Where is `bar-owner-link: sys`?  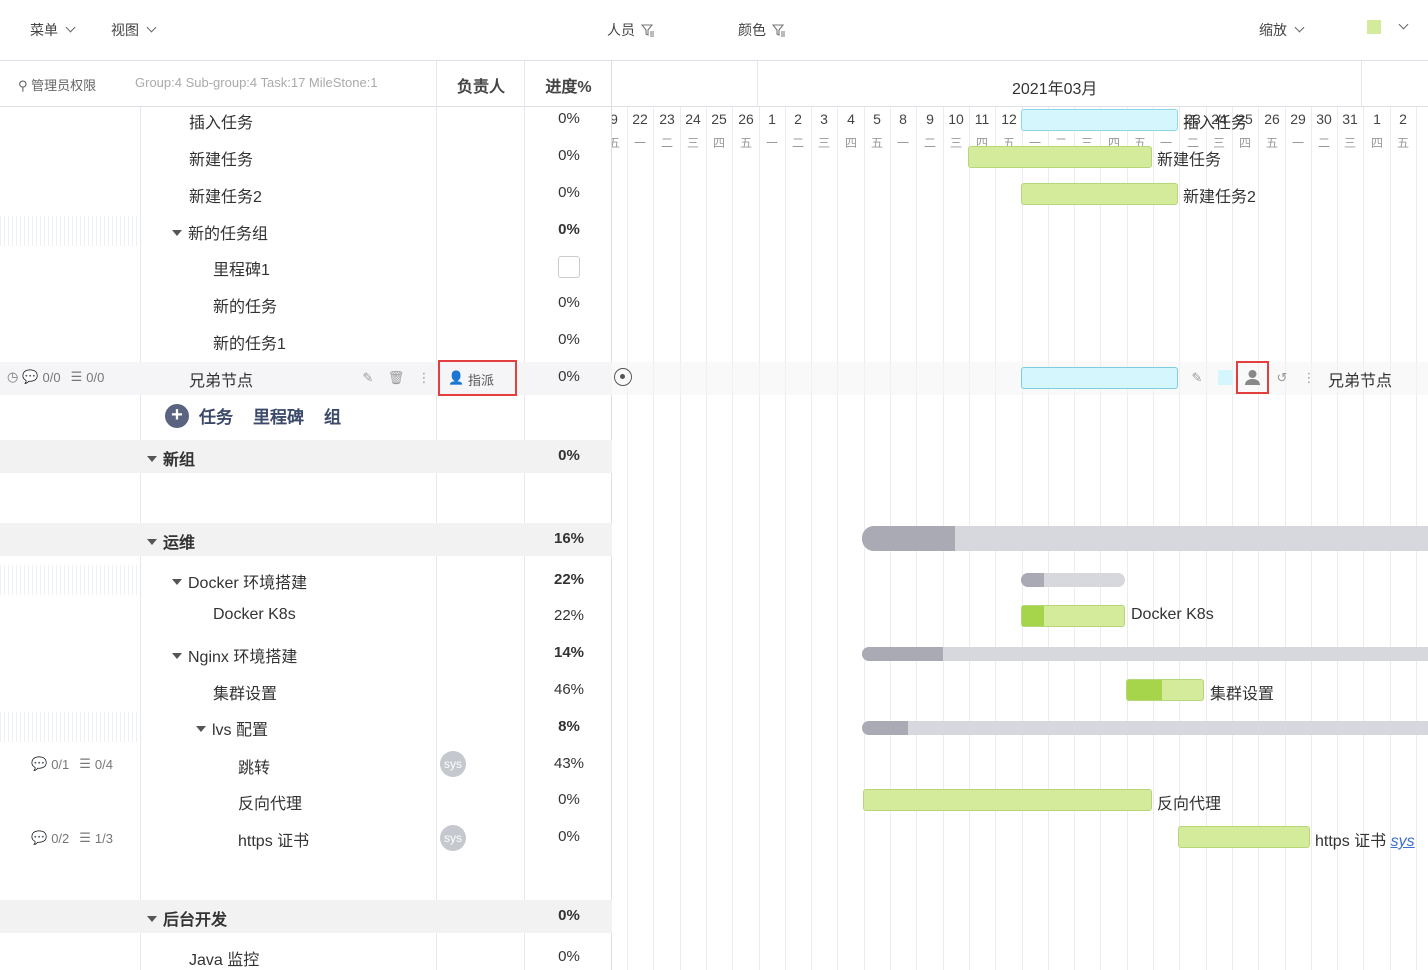 bar-owner-link: sys is located at coordinates (1402, 841).